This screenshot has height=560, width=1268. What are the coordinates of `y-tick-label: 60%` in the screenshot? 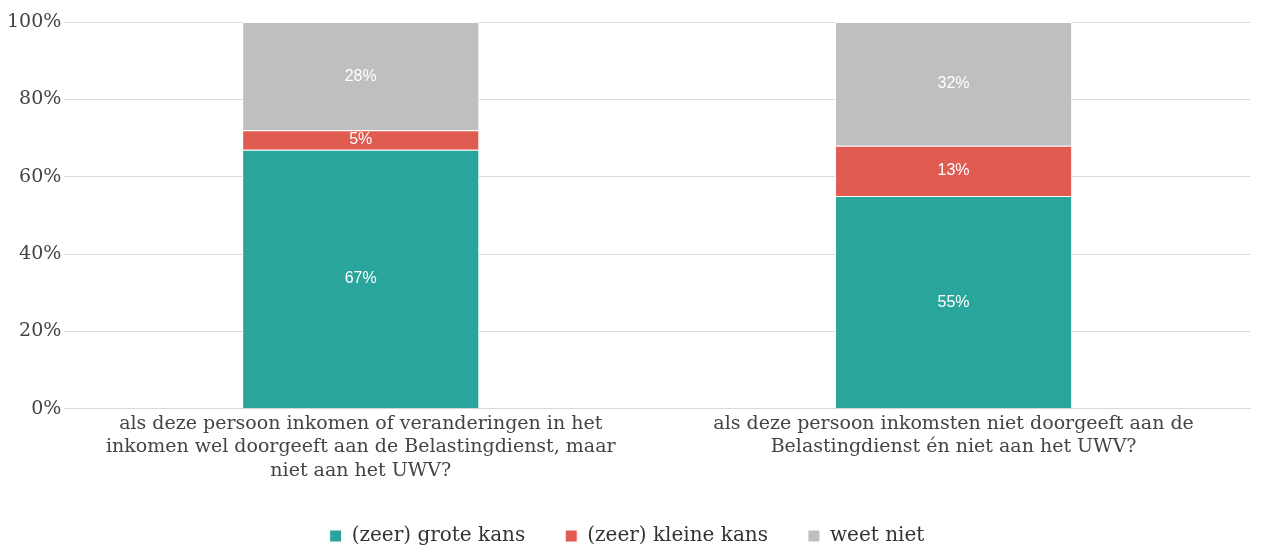 It's located at (40, 174).